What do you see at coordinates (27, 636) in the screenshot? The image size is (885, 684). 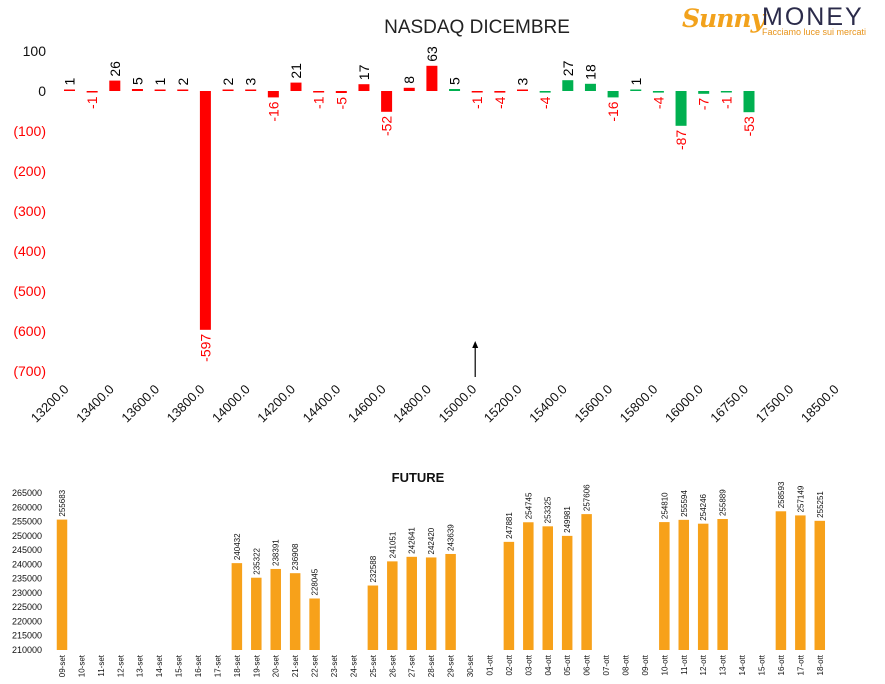 I see `y-tick-label: 215000` at bounding box center [27, 636].